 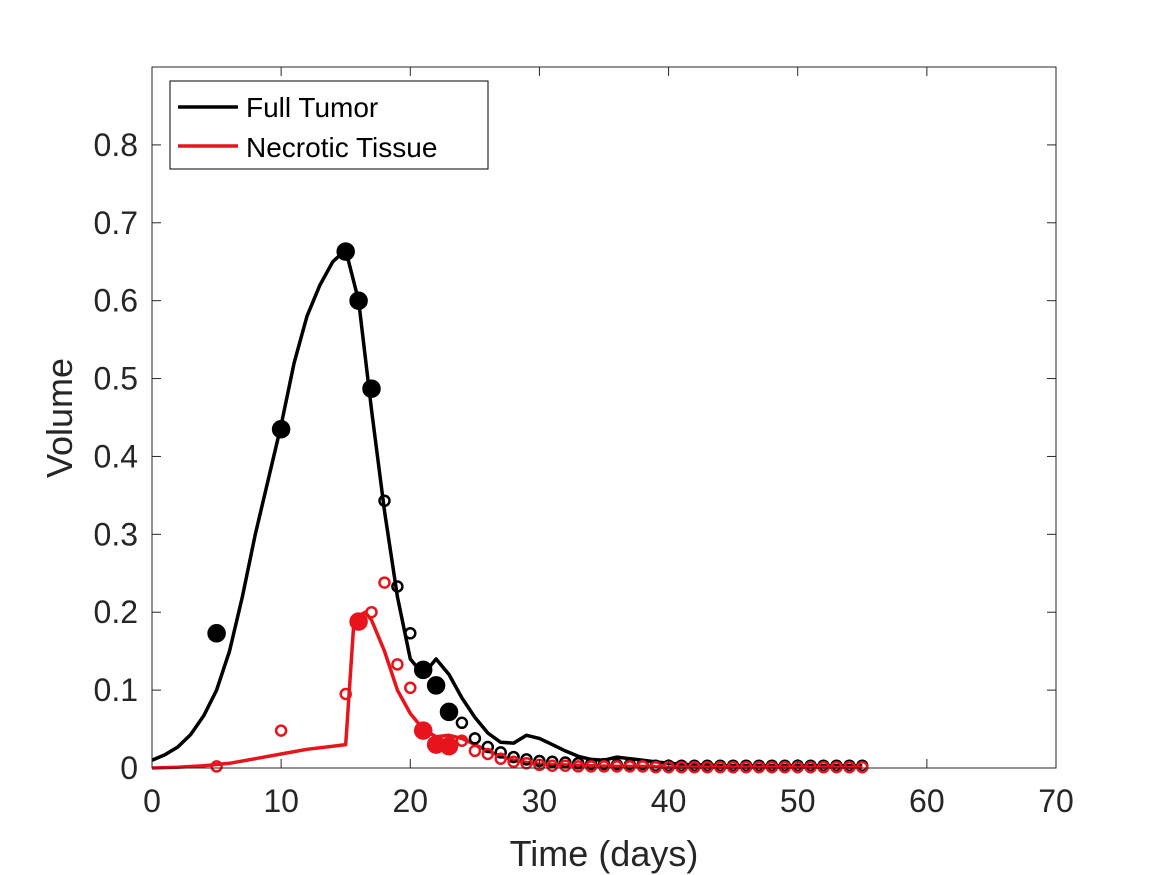 I want to click on x-tick-label: 0, so click(x=152, y=801).